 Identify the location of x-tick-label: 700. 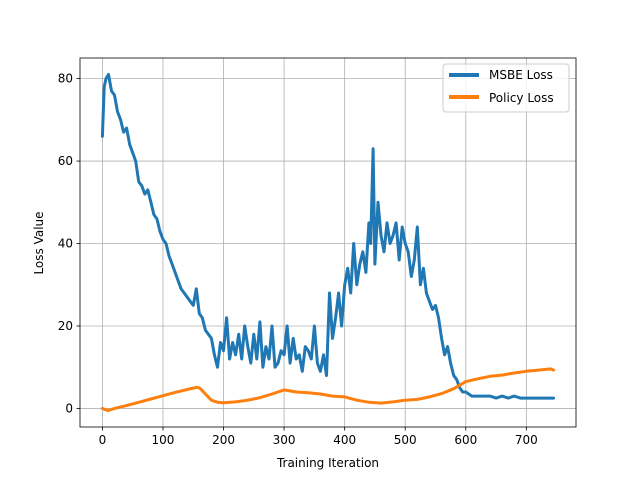
(526, 440).